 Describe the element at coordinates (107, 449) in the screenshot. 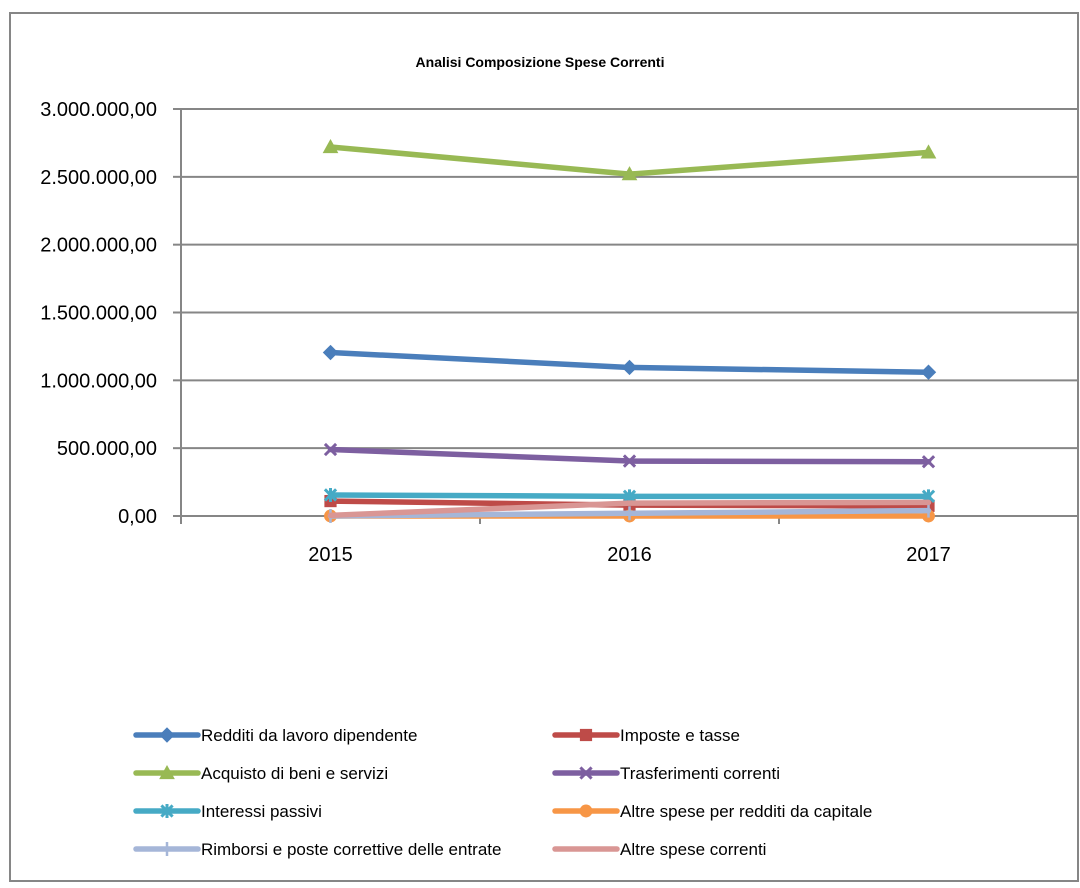

I see `y-tick-label: 500.000,00` at that location.